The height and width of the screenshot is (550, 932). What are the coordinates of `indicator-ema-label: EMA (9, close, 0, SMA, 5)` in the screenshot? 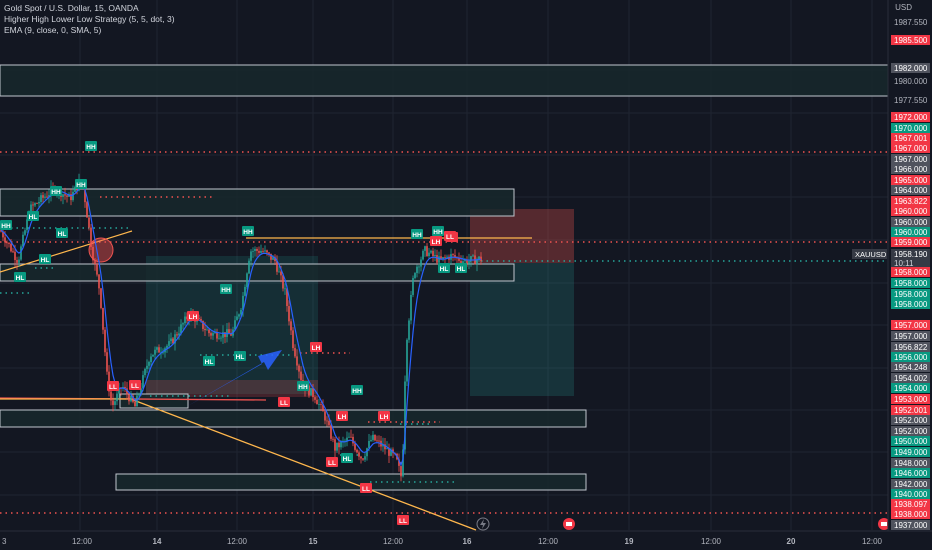 It's located at (53, 30).